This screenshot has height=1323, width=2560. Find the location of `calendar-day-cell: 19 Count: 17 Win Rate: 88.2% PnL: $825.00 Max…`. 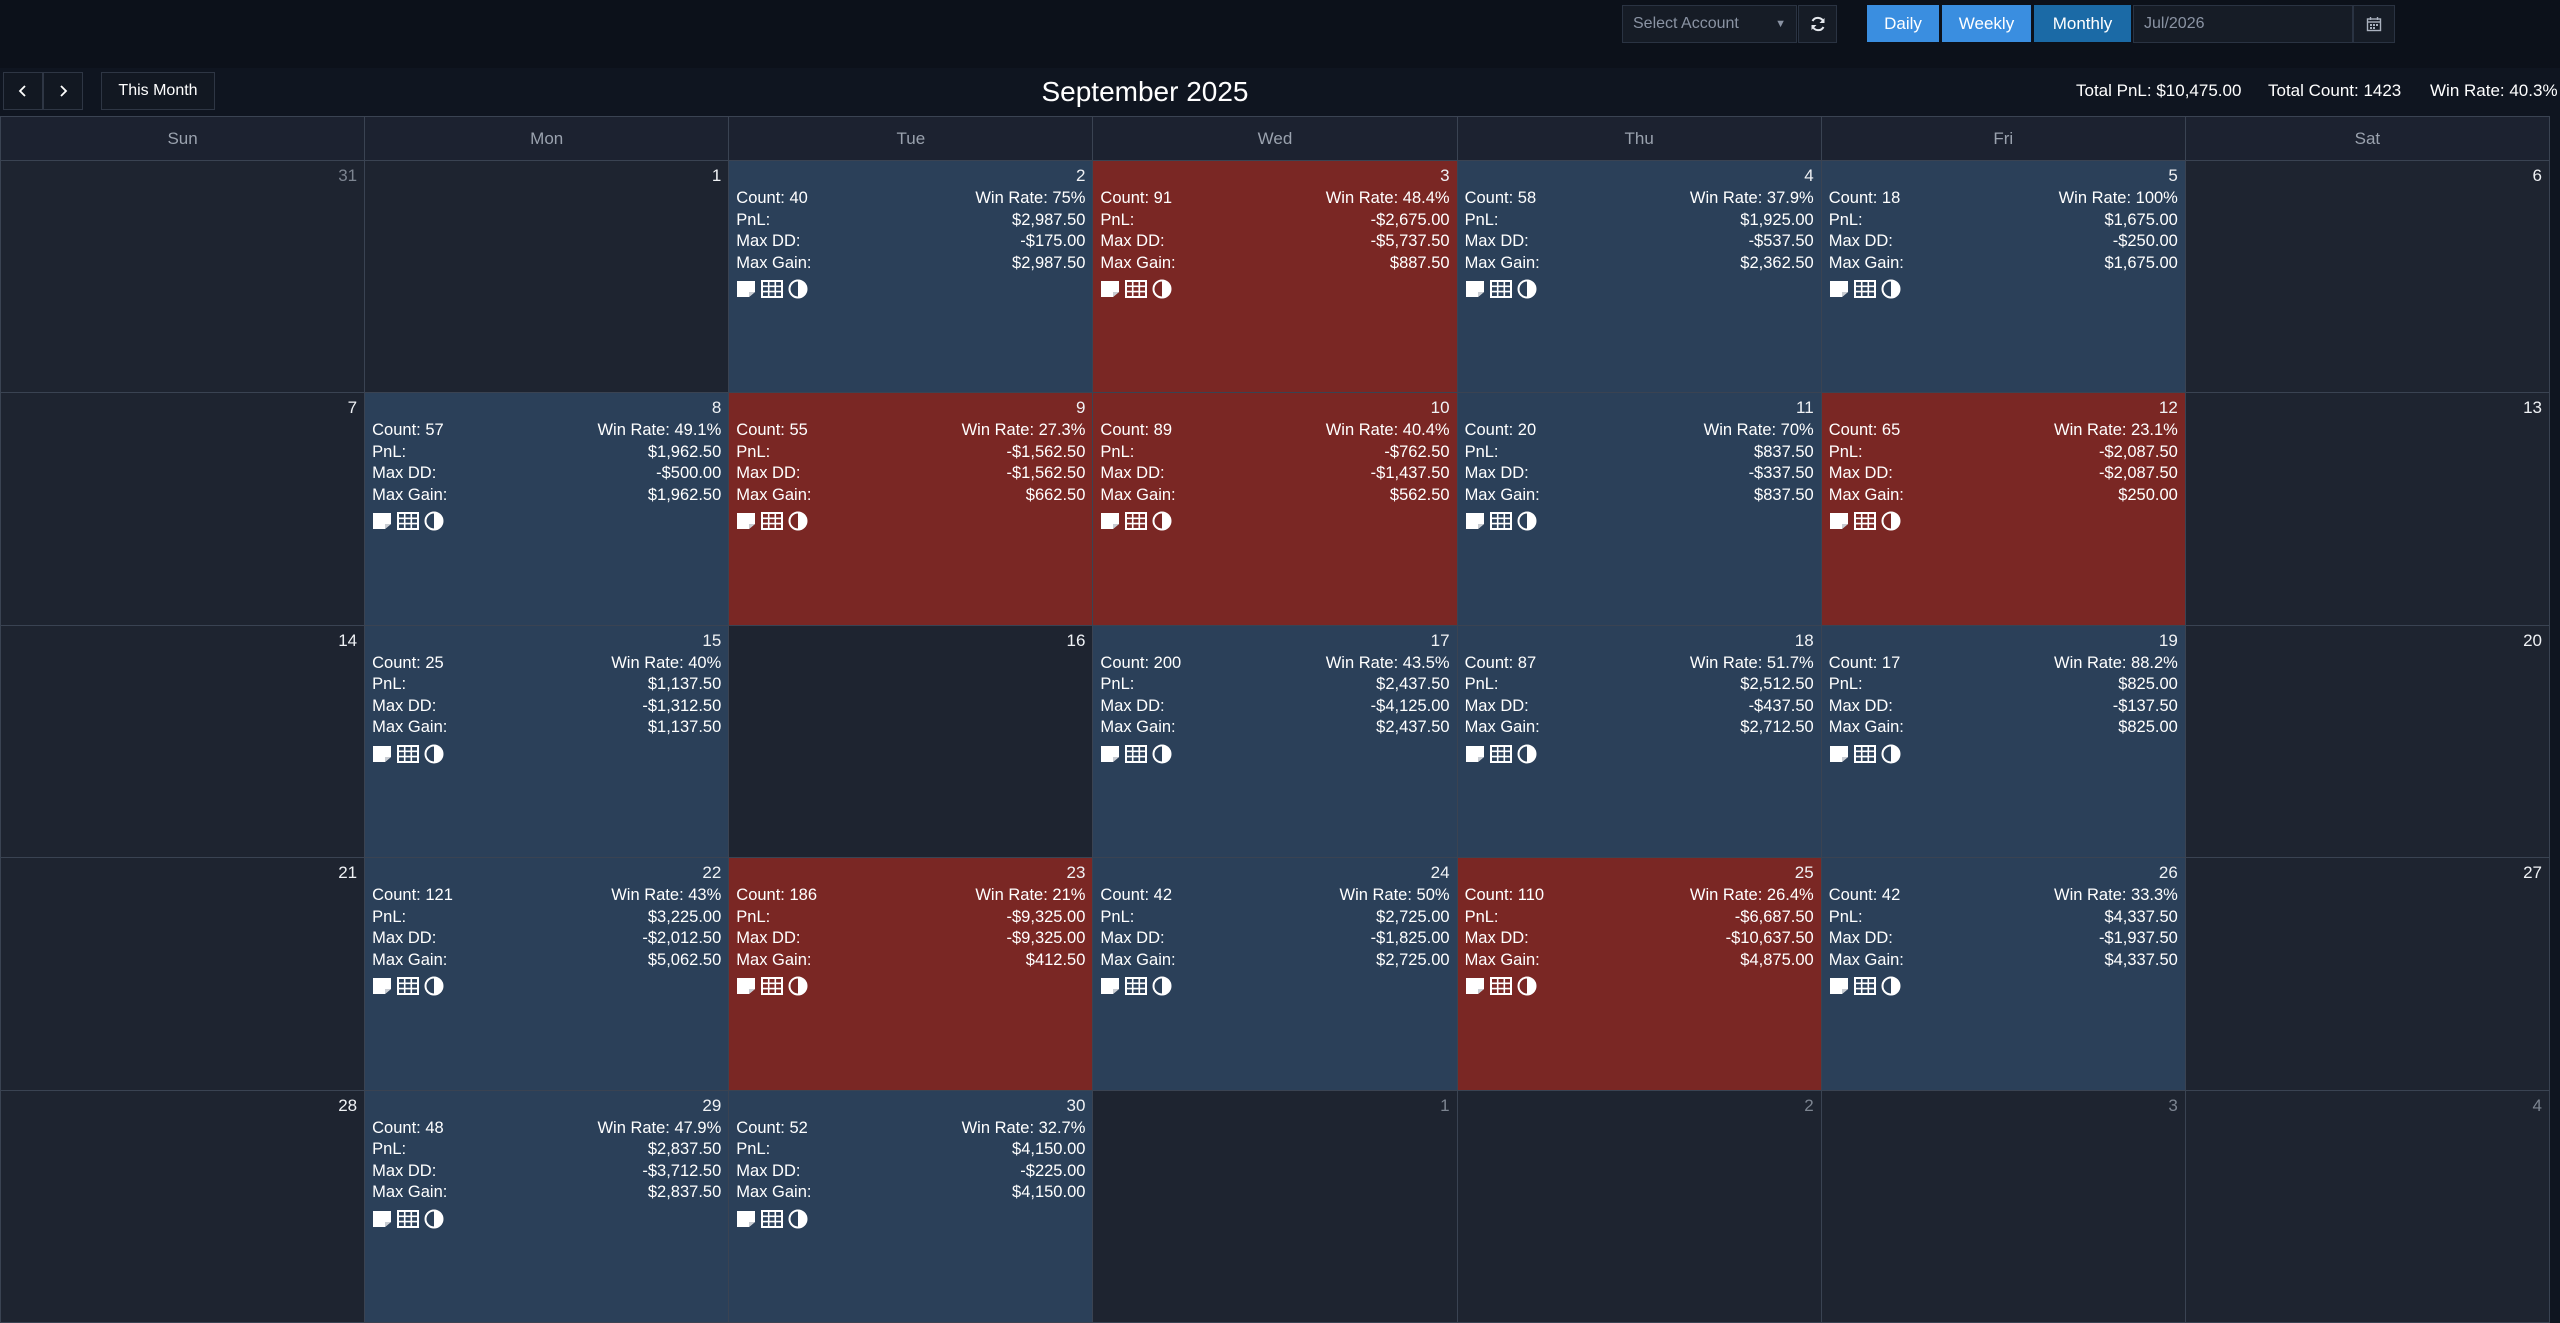

calendar-day-cell: 19 Count: 17 Win Rate: 88.2% PnL: $825.00 Max… is located at coordinates (2003, 742).